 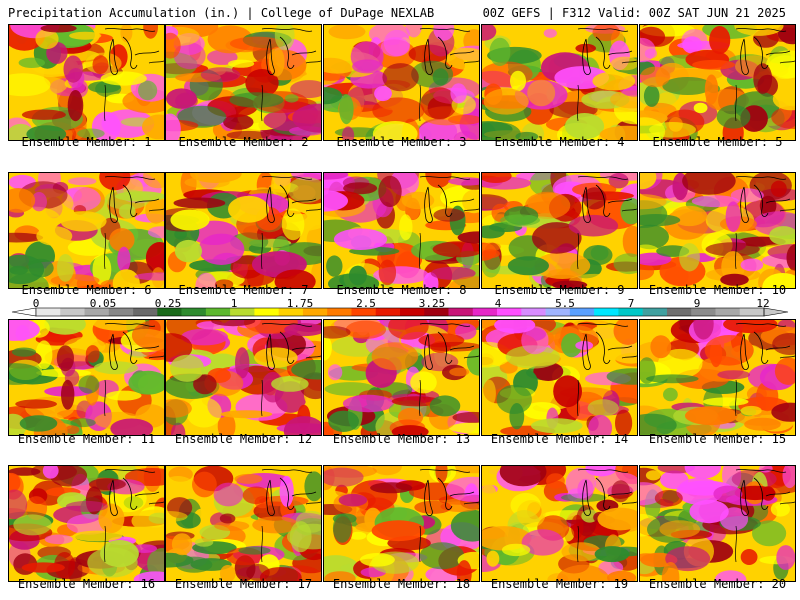 What do you see at coordinates (498, 303) in the screenshot?
I see `legend-tick-label: 4` at bounding box center [498, 303].